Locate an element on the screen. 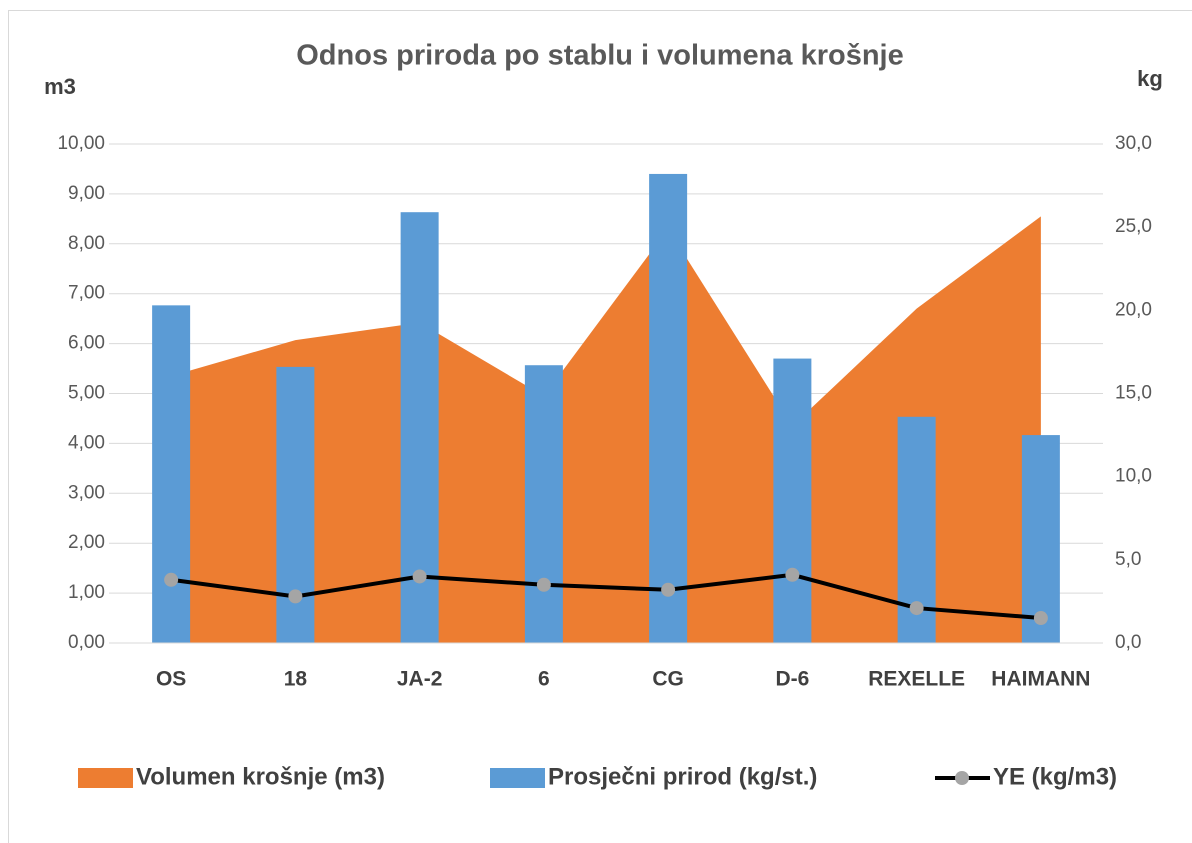 The height and width of the screenshot is (843, 1192). x-tick-label: CG is located at coordinates (668, 679).